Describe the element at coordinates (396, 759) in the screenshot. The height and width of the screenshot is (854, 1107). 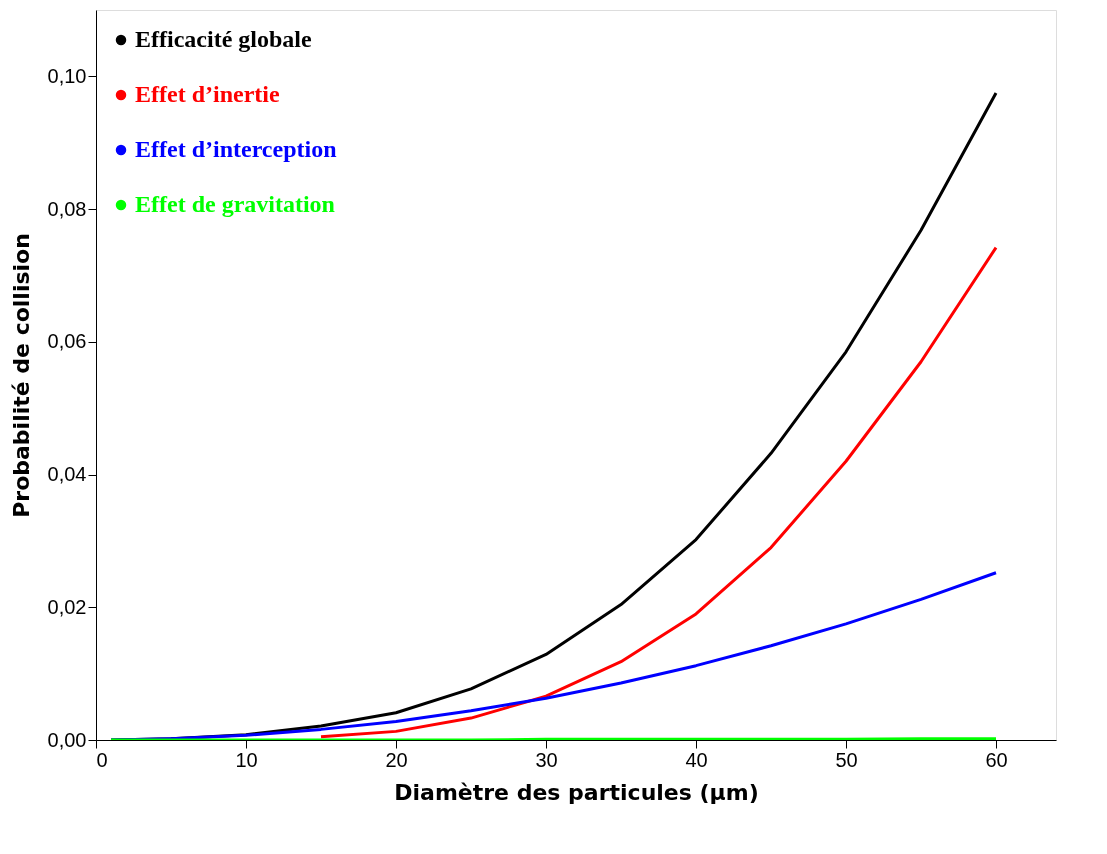
I see `x-tick-label: 20` at that location.